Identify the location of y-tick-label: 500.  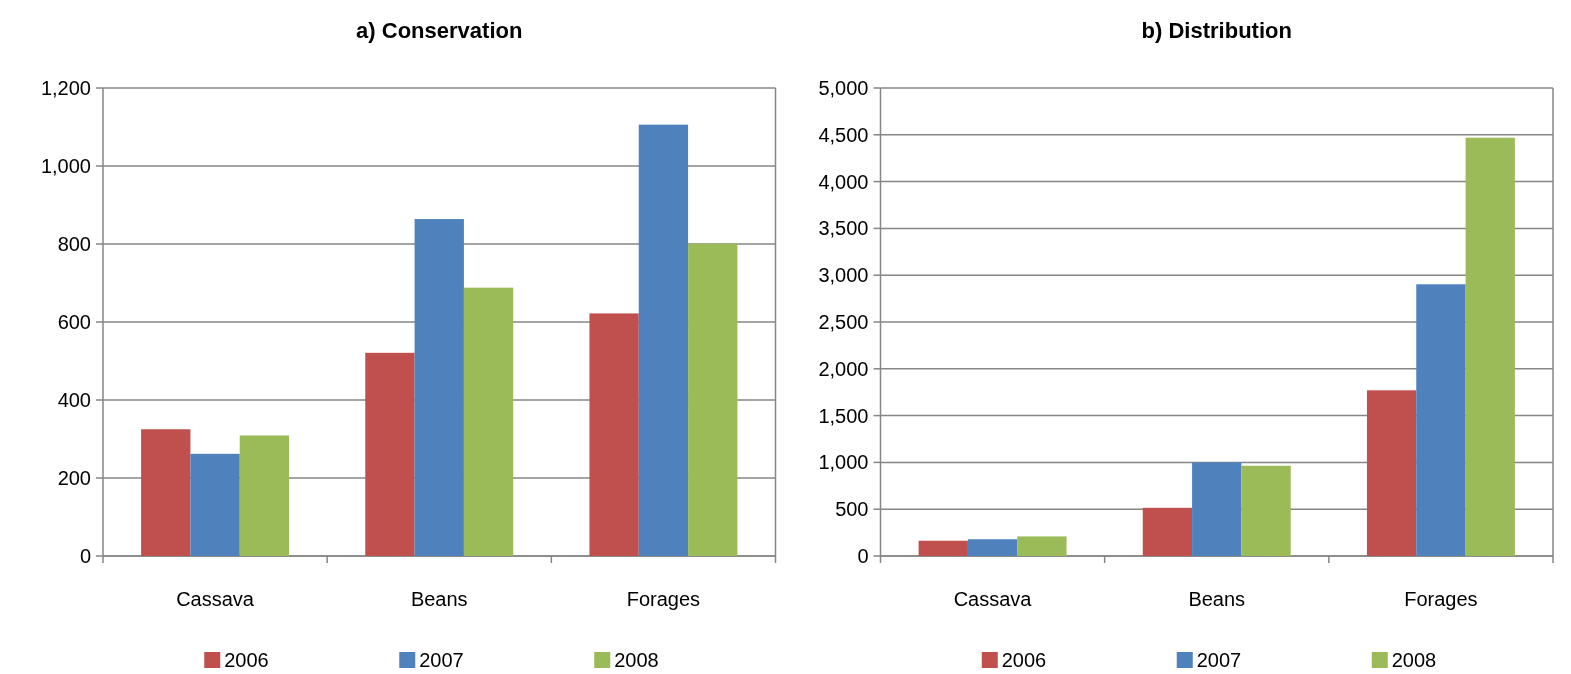
(852, 509).